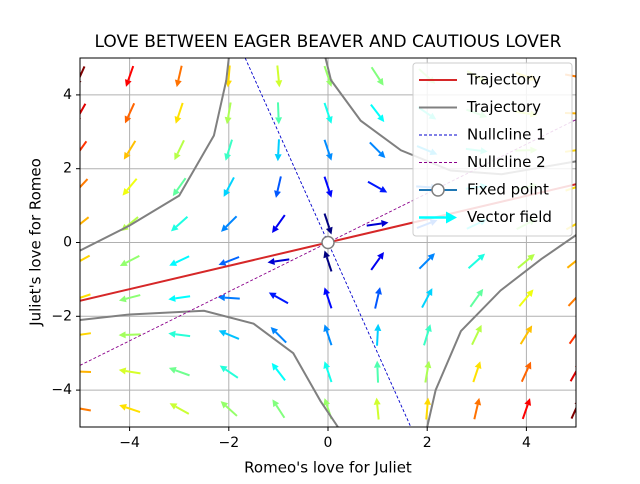 The image size is (640, 484). I want to click on y-tick-label: −2, so click(61, 316).